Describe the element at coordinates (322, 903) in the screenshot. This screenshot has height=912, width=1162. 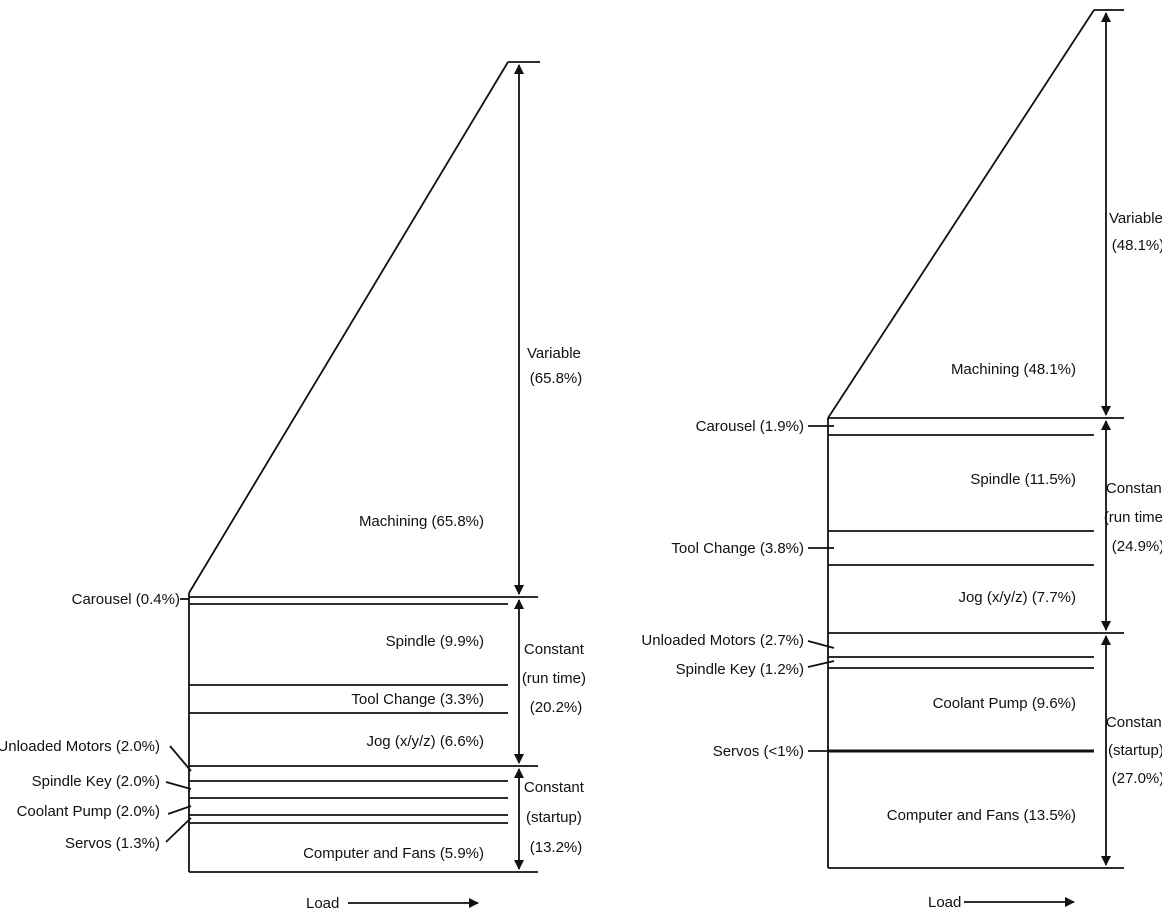
I see `left-x-label: Load` at that location.